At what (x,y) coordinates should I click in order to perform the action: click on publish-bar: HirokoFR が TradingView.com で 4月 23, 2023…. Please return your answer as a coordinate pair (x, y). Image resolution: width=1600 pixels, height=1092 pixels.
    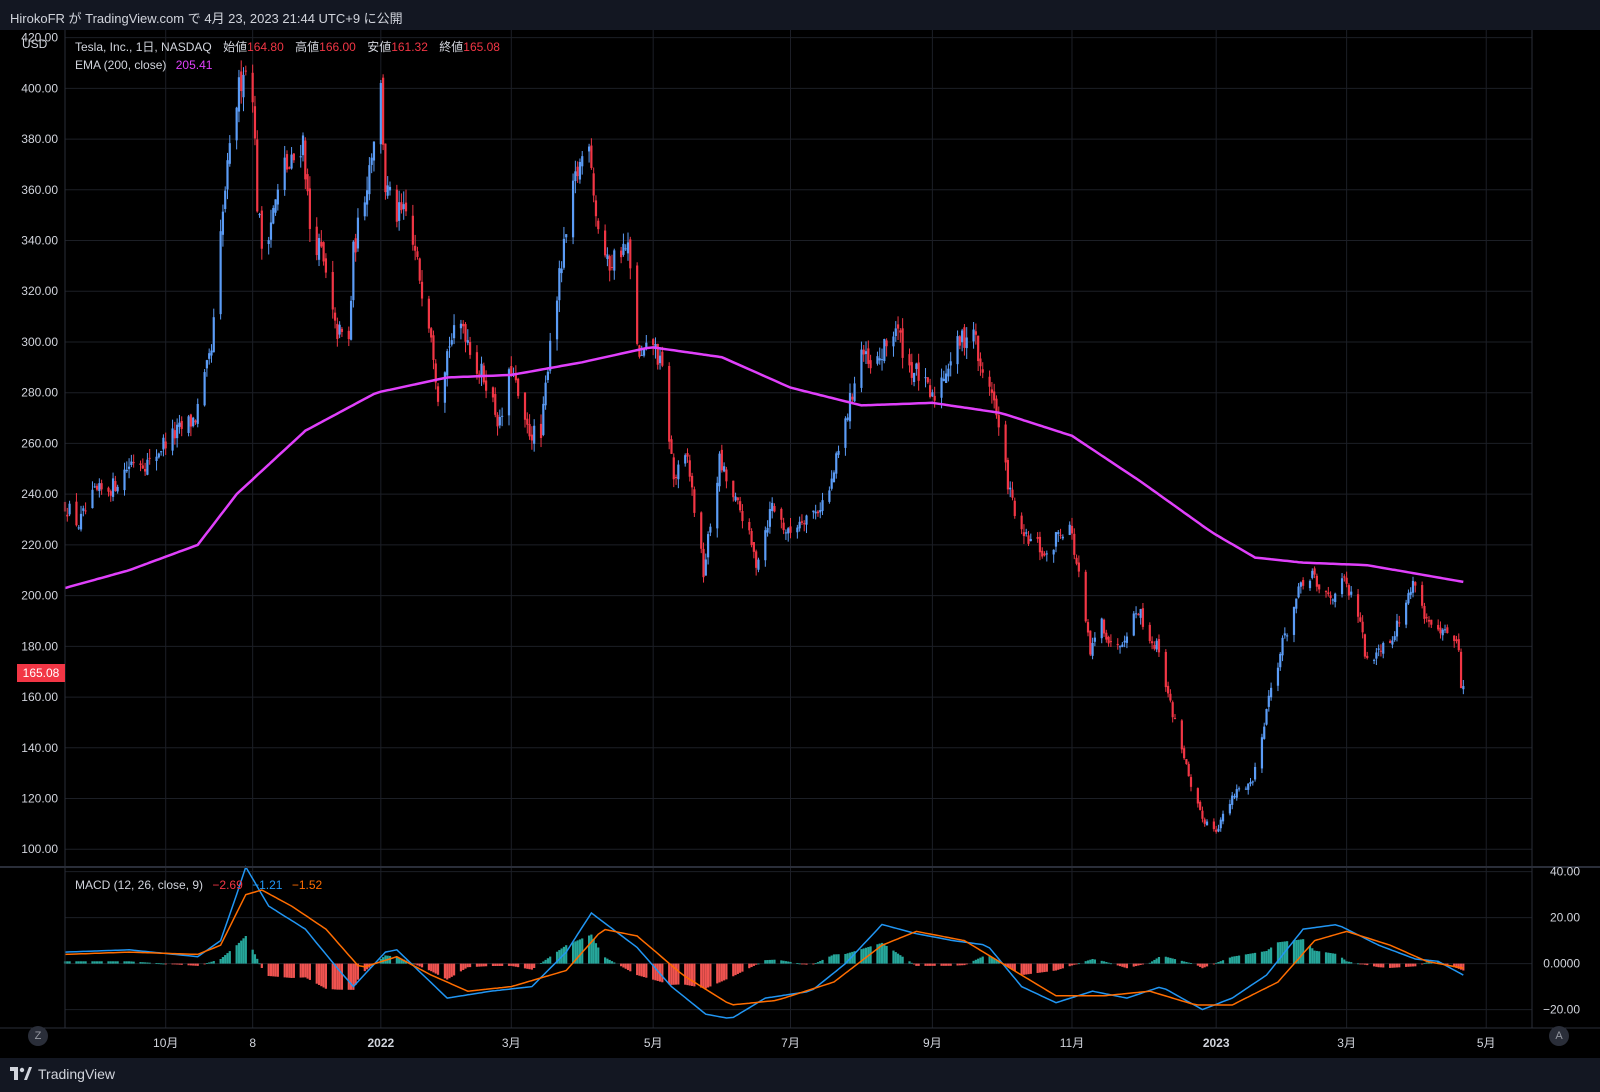
    Looking at the image, I should click on (800, 15).